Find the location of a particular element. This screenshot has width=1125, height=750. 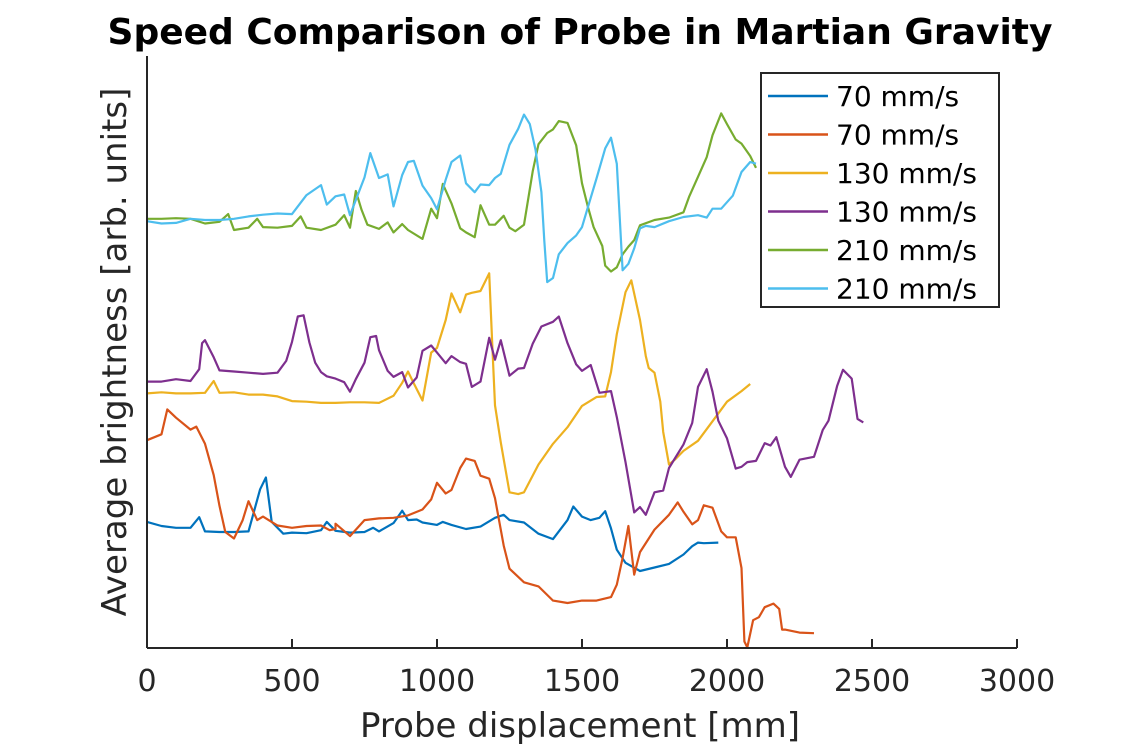

x-tick-label: 0 is located at coordinates (146, 681).